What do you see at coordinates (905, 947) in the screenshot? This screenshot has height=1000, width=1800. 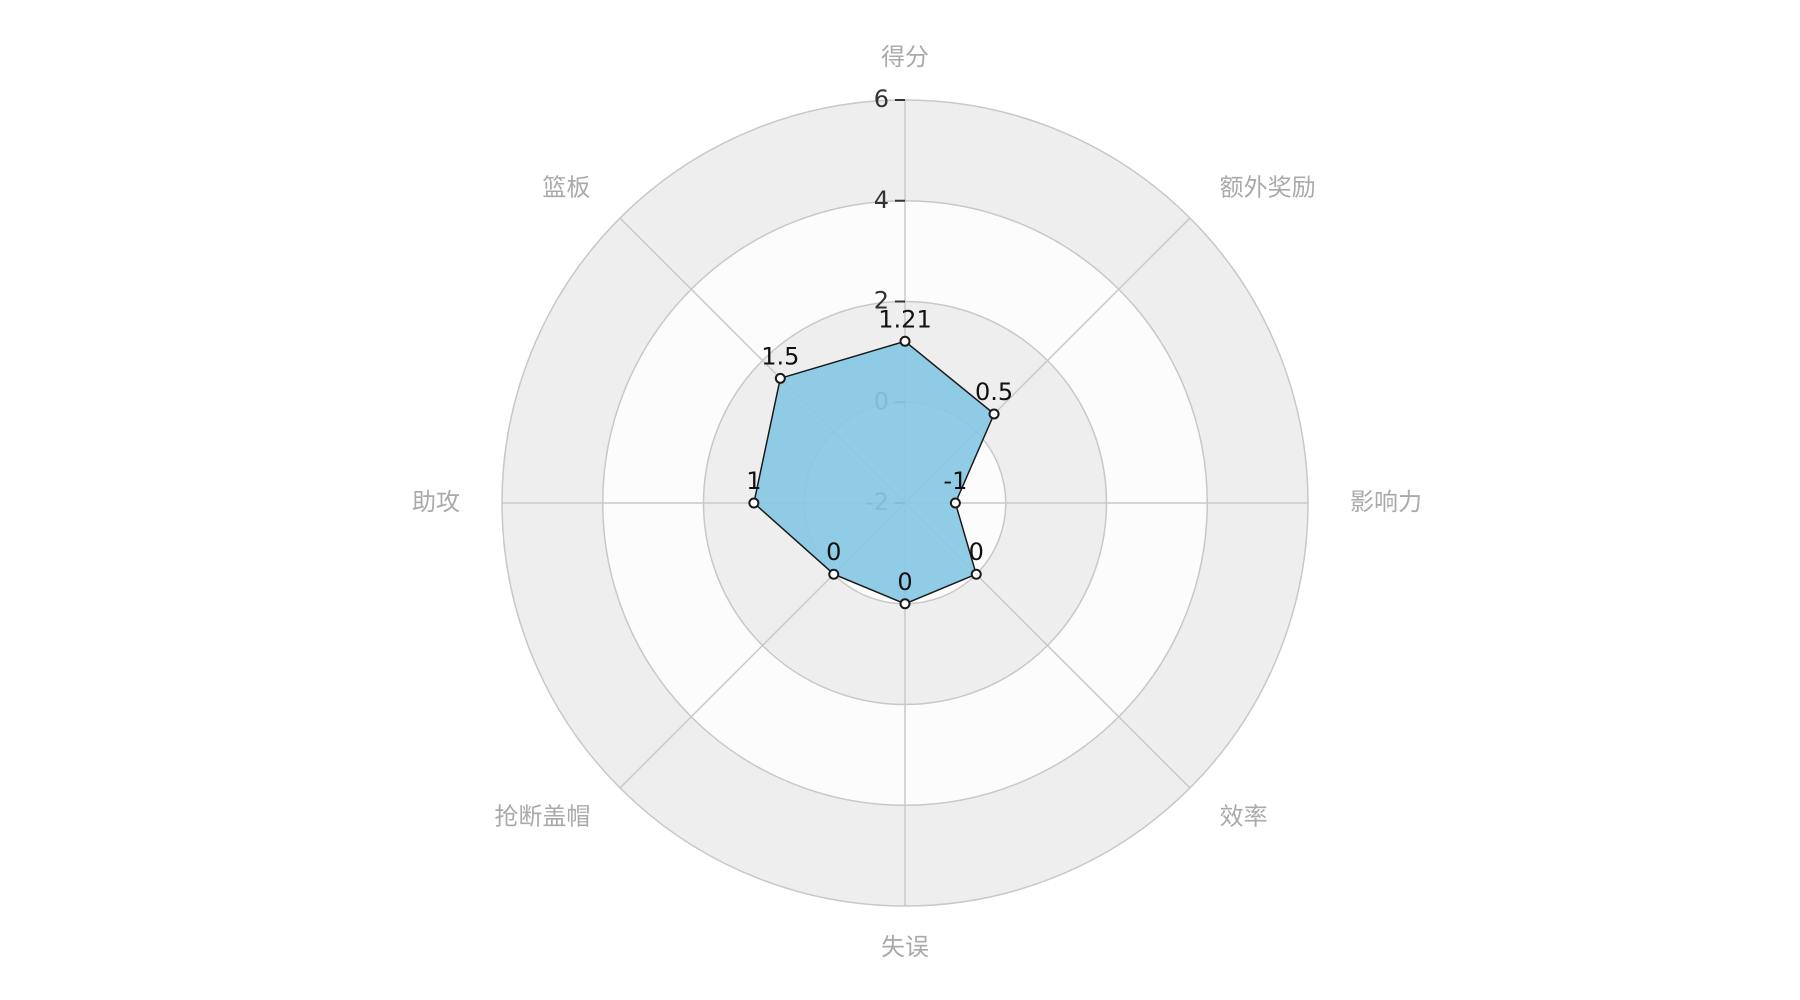 I see `indicator-name-4: 失误` at bounding box center [905, 947].